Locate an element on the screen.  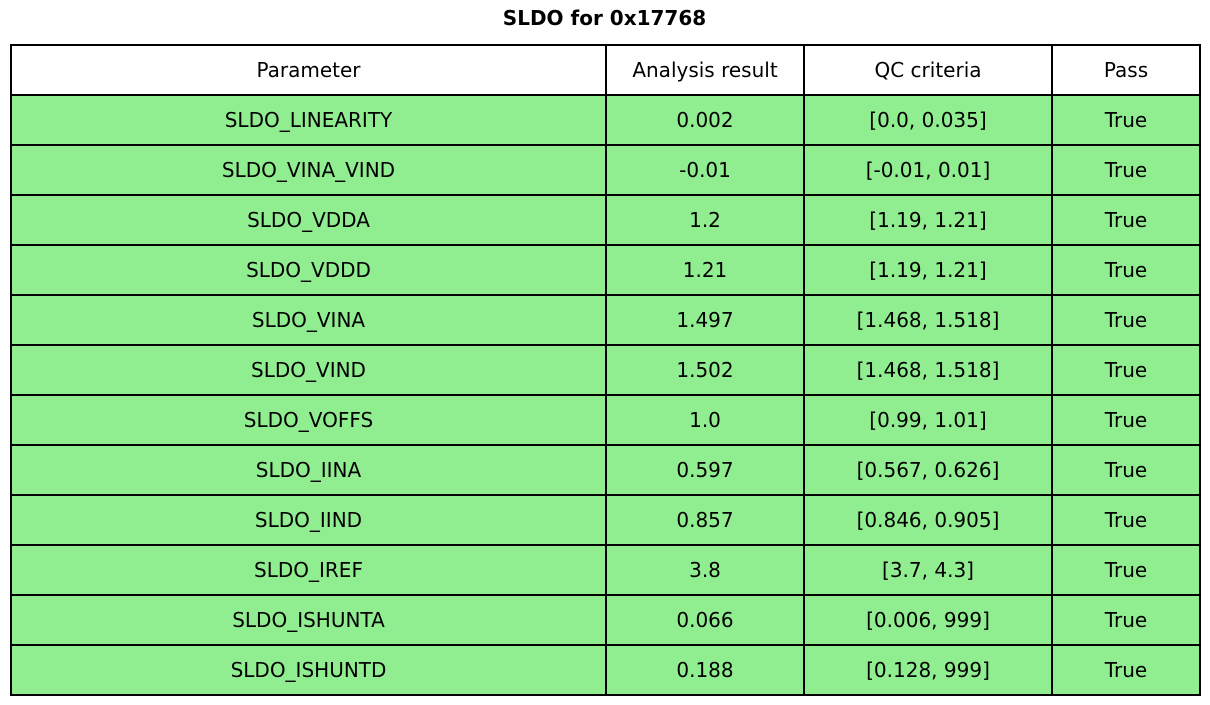
cell-result: 1.502 is located at coordinates (705, 370).